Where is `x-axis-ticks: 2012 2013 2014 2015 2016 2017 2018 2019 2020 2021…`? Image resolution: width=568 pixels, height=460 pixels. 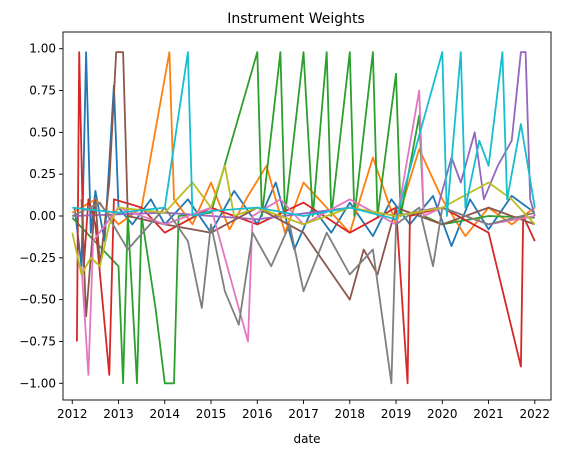
x-axis-ticks: 2012 2013 2014 2015 2016 2017 2018 2019 2020 2021… is located at coordinates (303, 410).